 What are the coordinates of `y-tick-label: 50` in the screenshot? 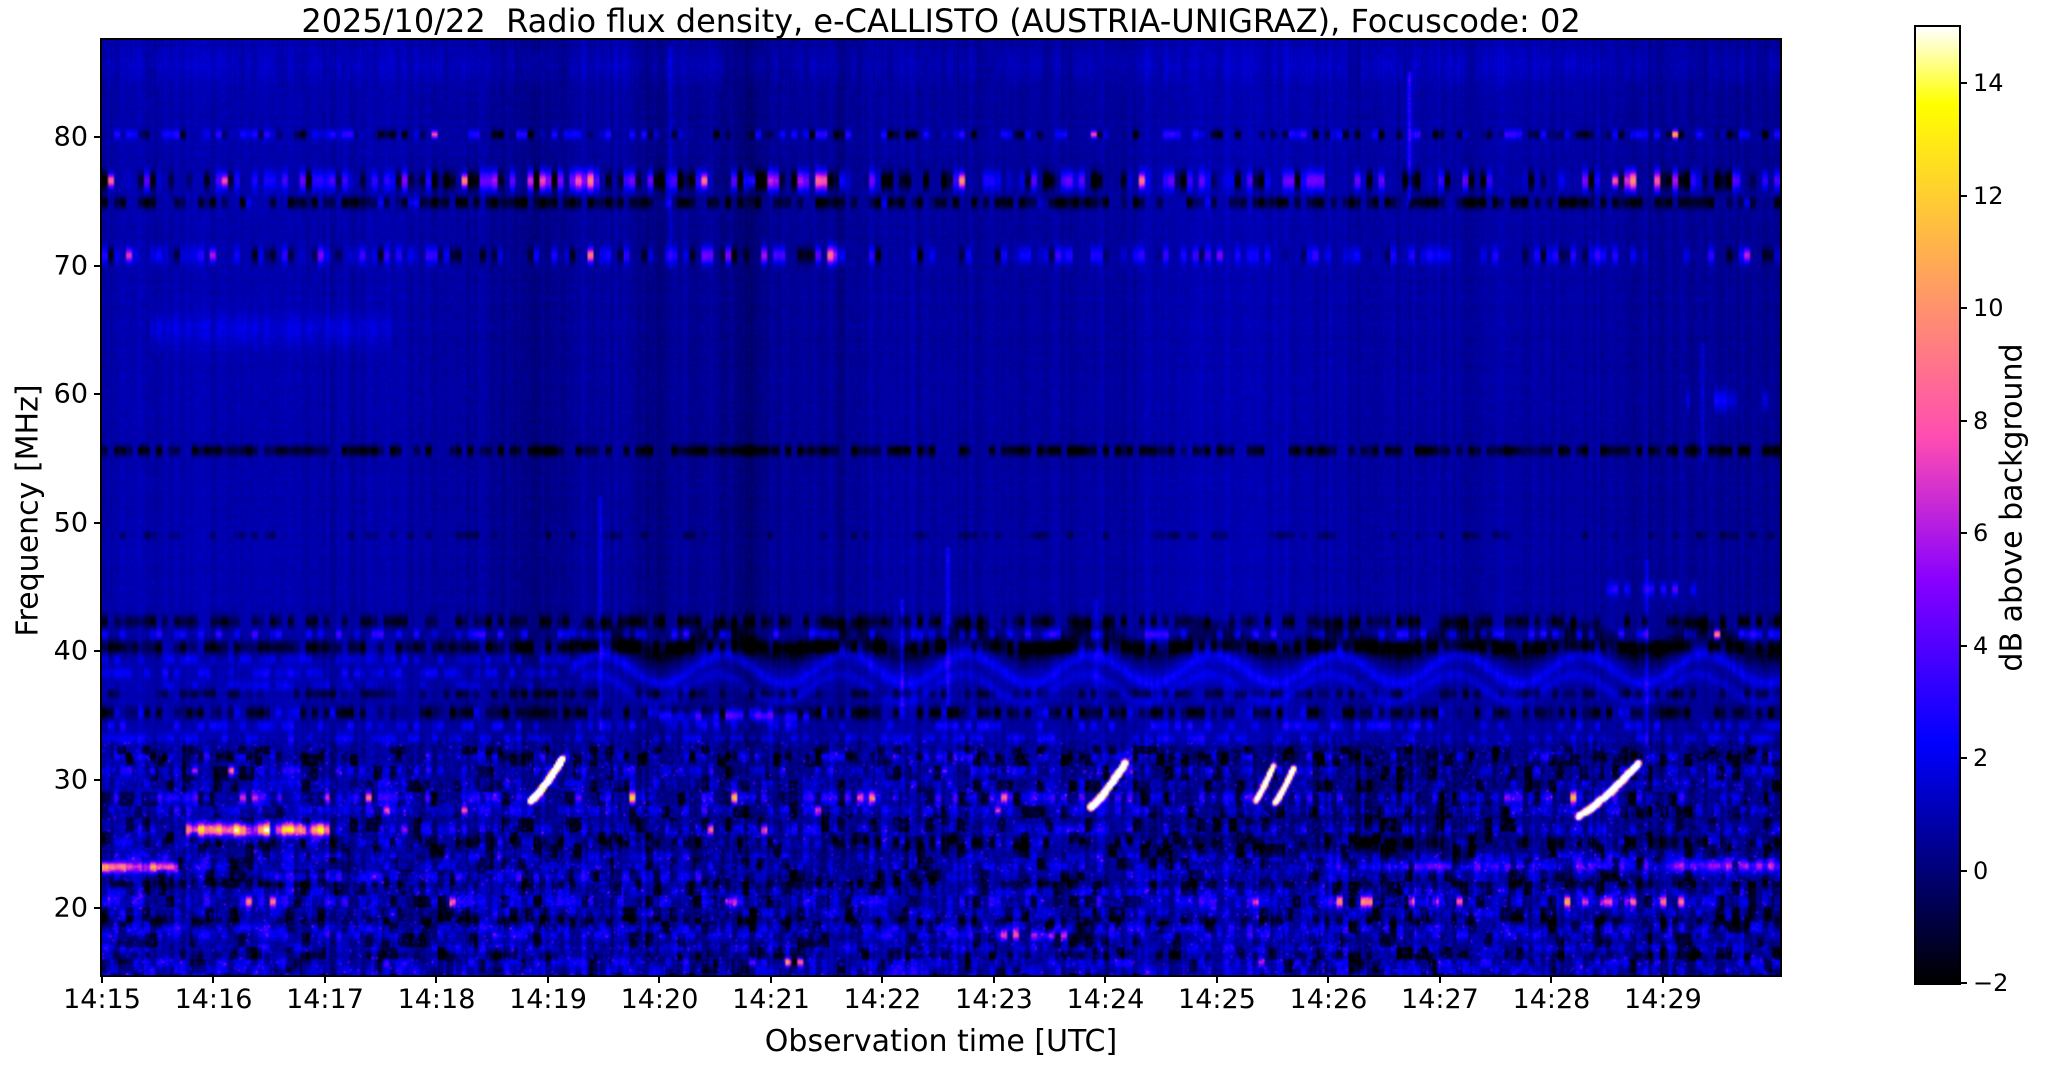 It's located at (70, 523).